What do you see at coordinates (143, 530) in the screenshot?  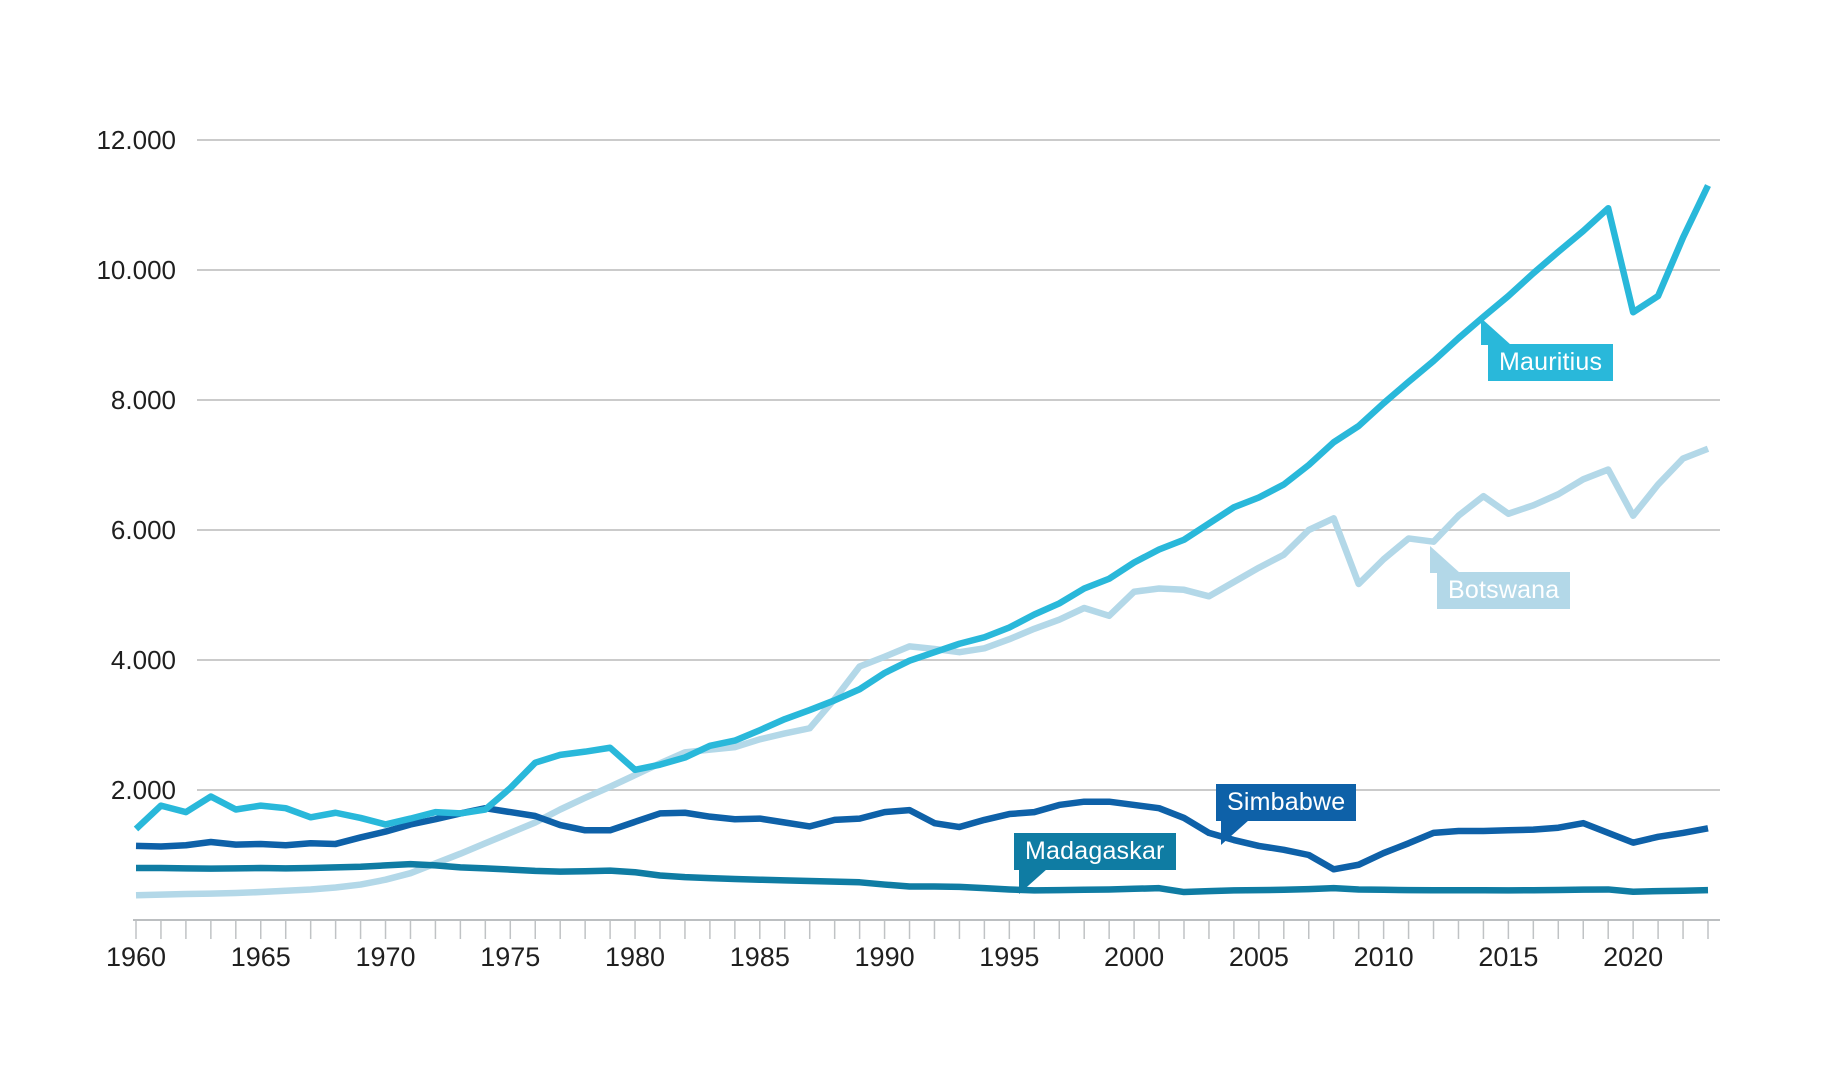 I see `y-axis-label: 6.000` at bounding box center [143, 530].